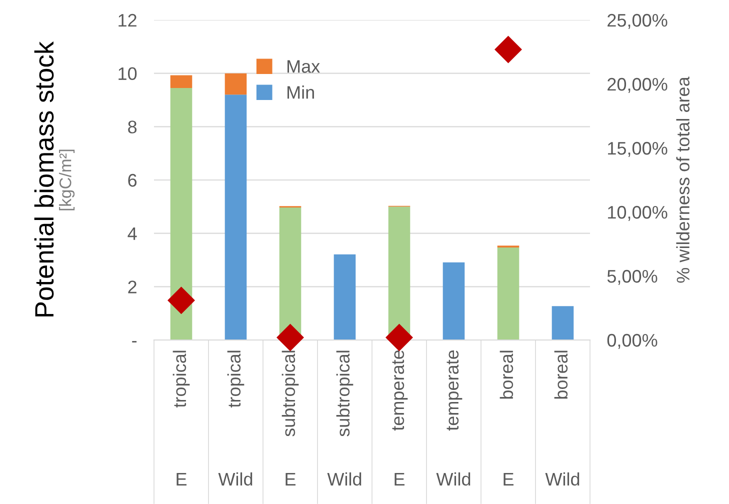 Image resolution: width=729 pixels, height=504 pixels. I want to click on y-tick-label: 8, so click(132, 127).